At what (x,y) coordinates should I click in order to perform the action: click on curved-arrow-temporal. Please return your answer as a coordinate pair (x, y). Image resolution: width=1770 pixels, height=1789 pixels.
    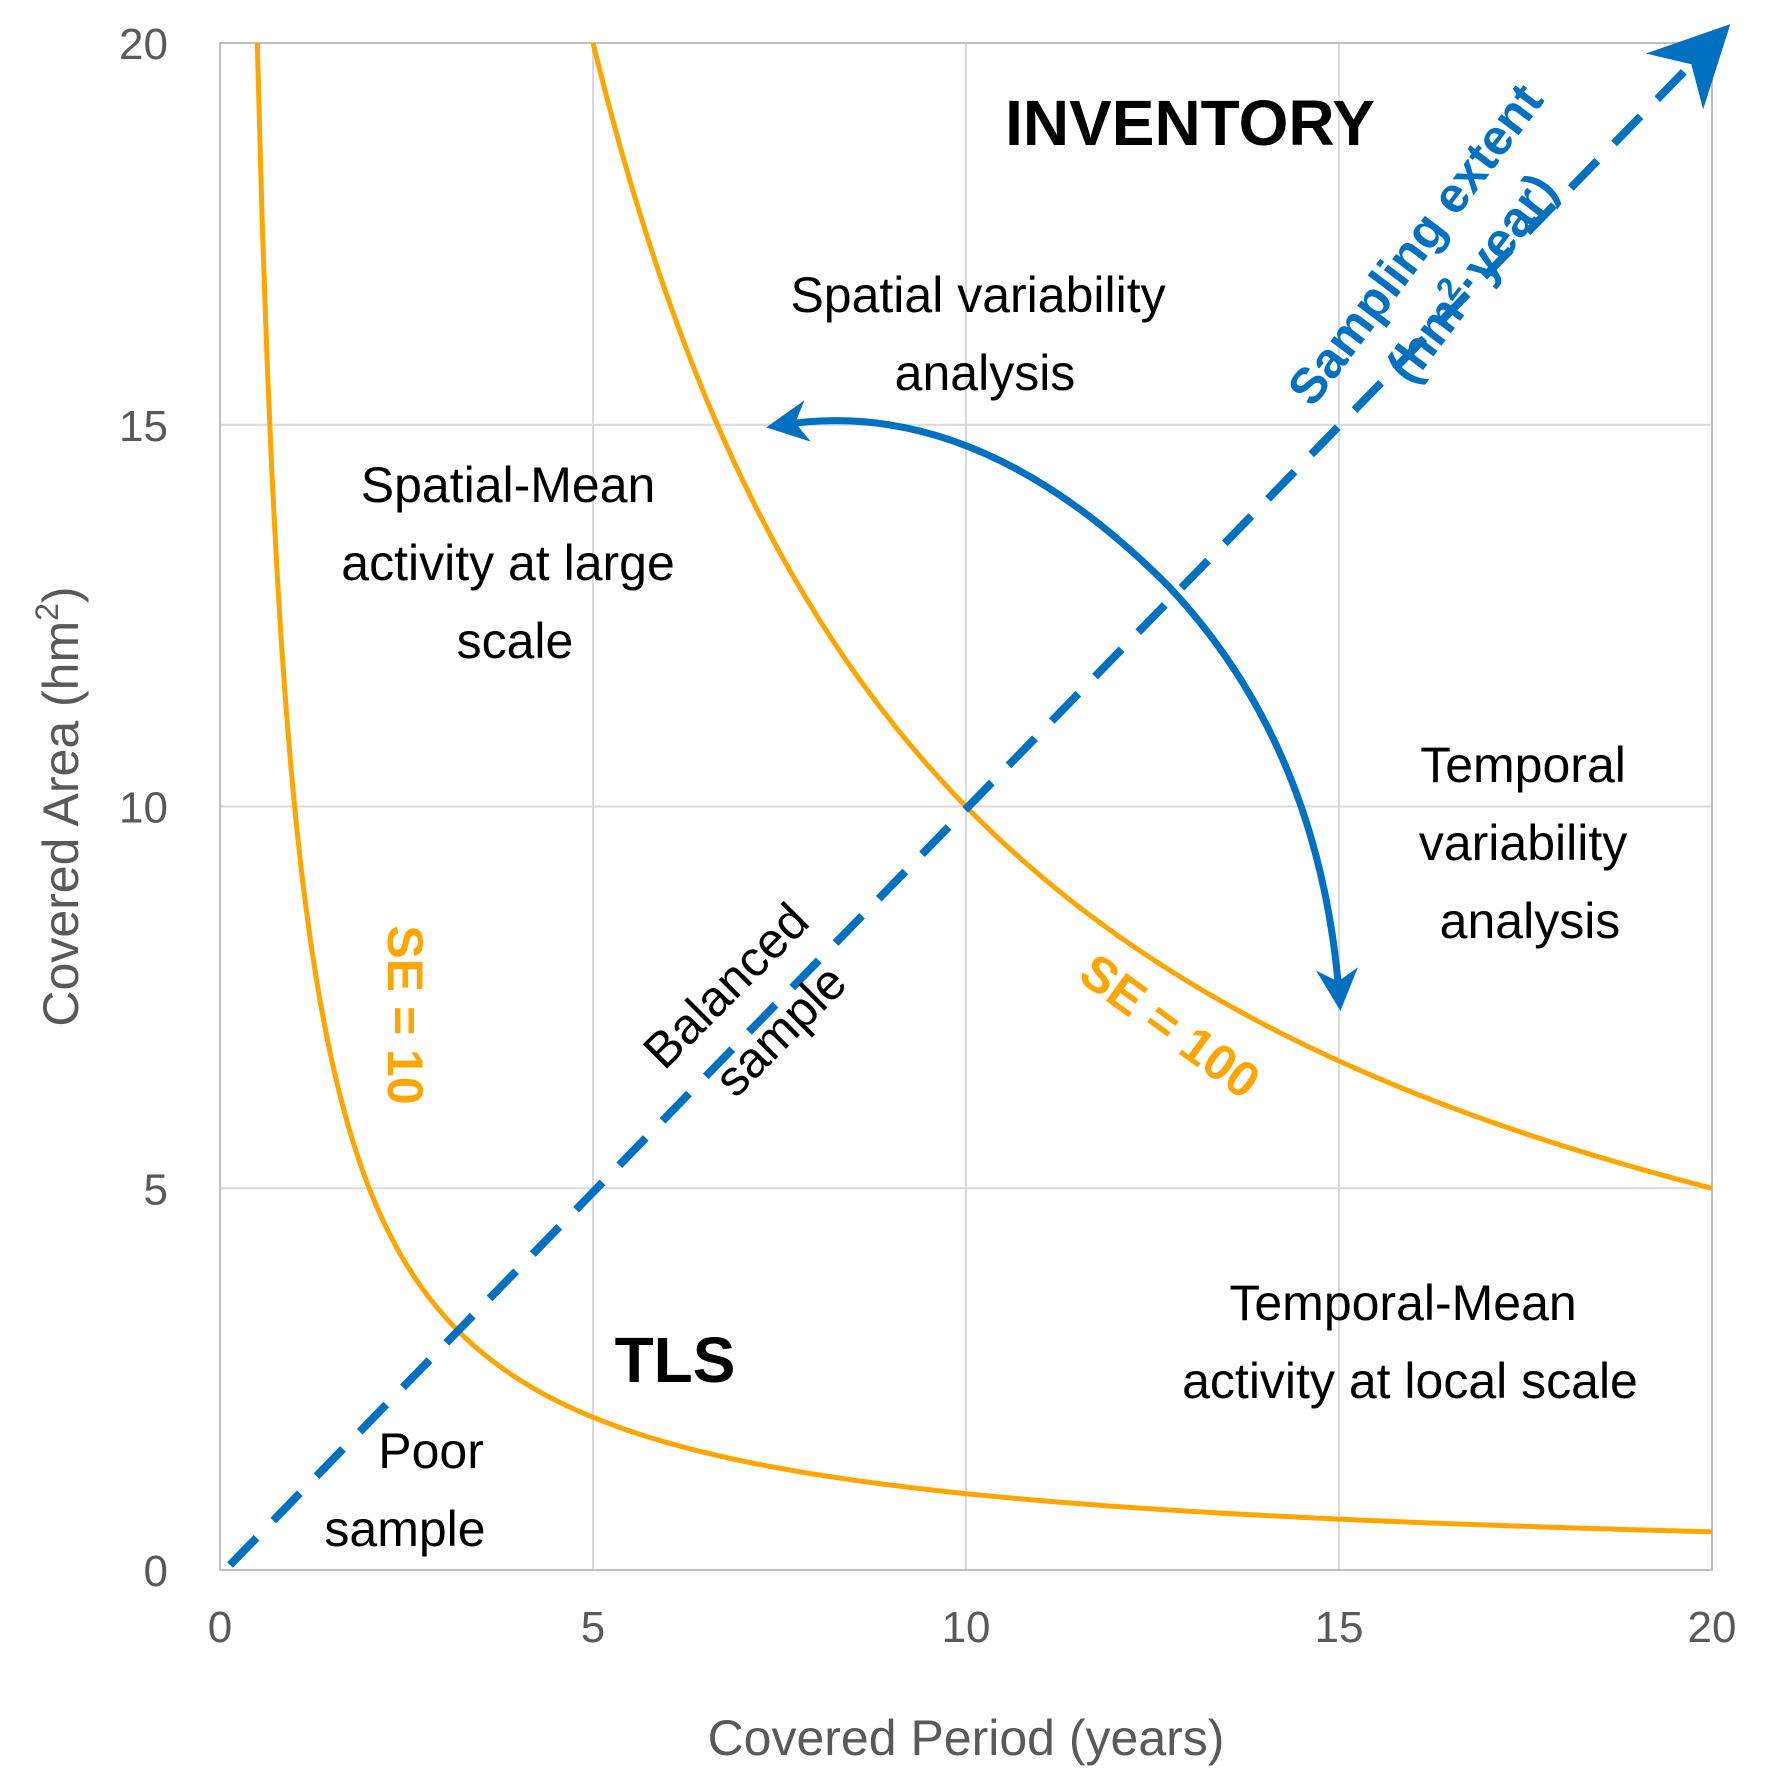
    Looking at the image, I should click on (1261, 796).